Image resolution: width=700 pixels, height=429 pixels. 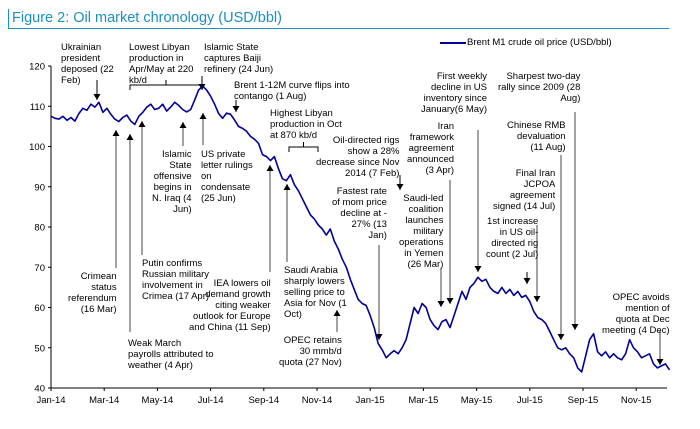 I want to click on x-tick-label: Mar-14, so click(x=104, y=400).